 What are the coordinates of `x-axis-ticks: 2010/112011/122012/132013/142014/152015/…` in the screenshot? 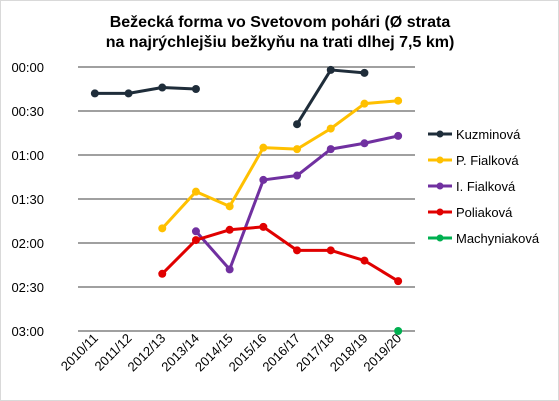 It's located at (231, 353).